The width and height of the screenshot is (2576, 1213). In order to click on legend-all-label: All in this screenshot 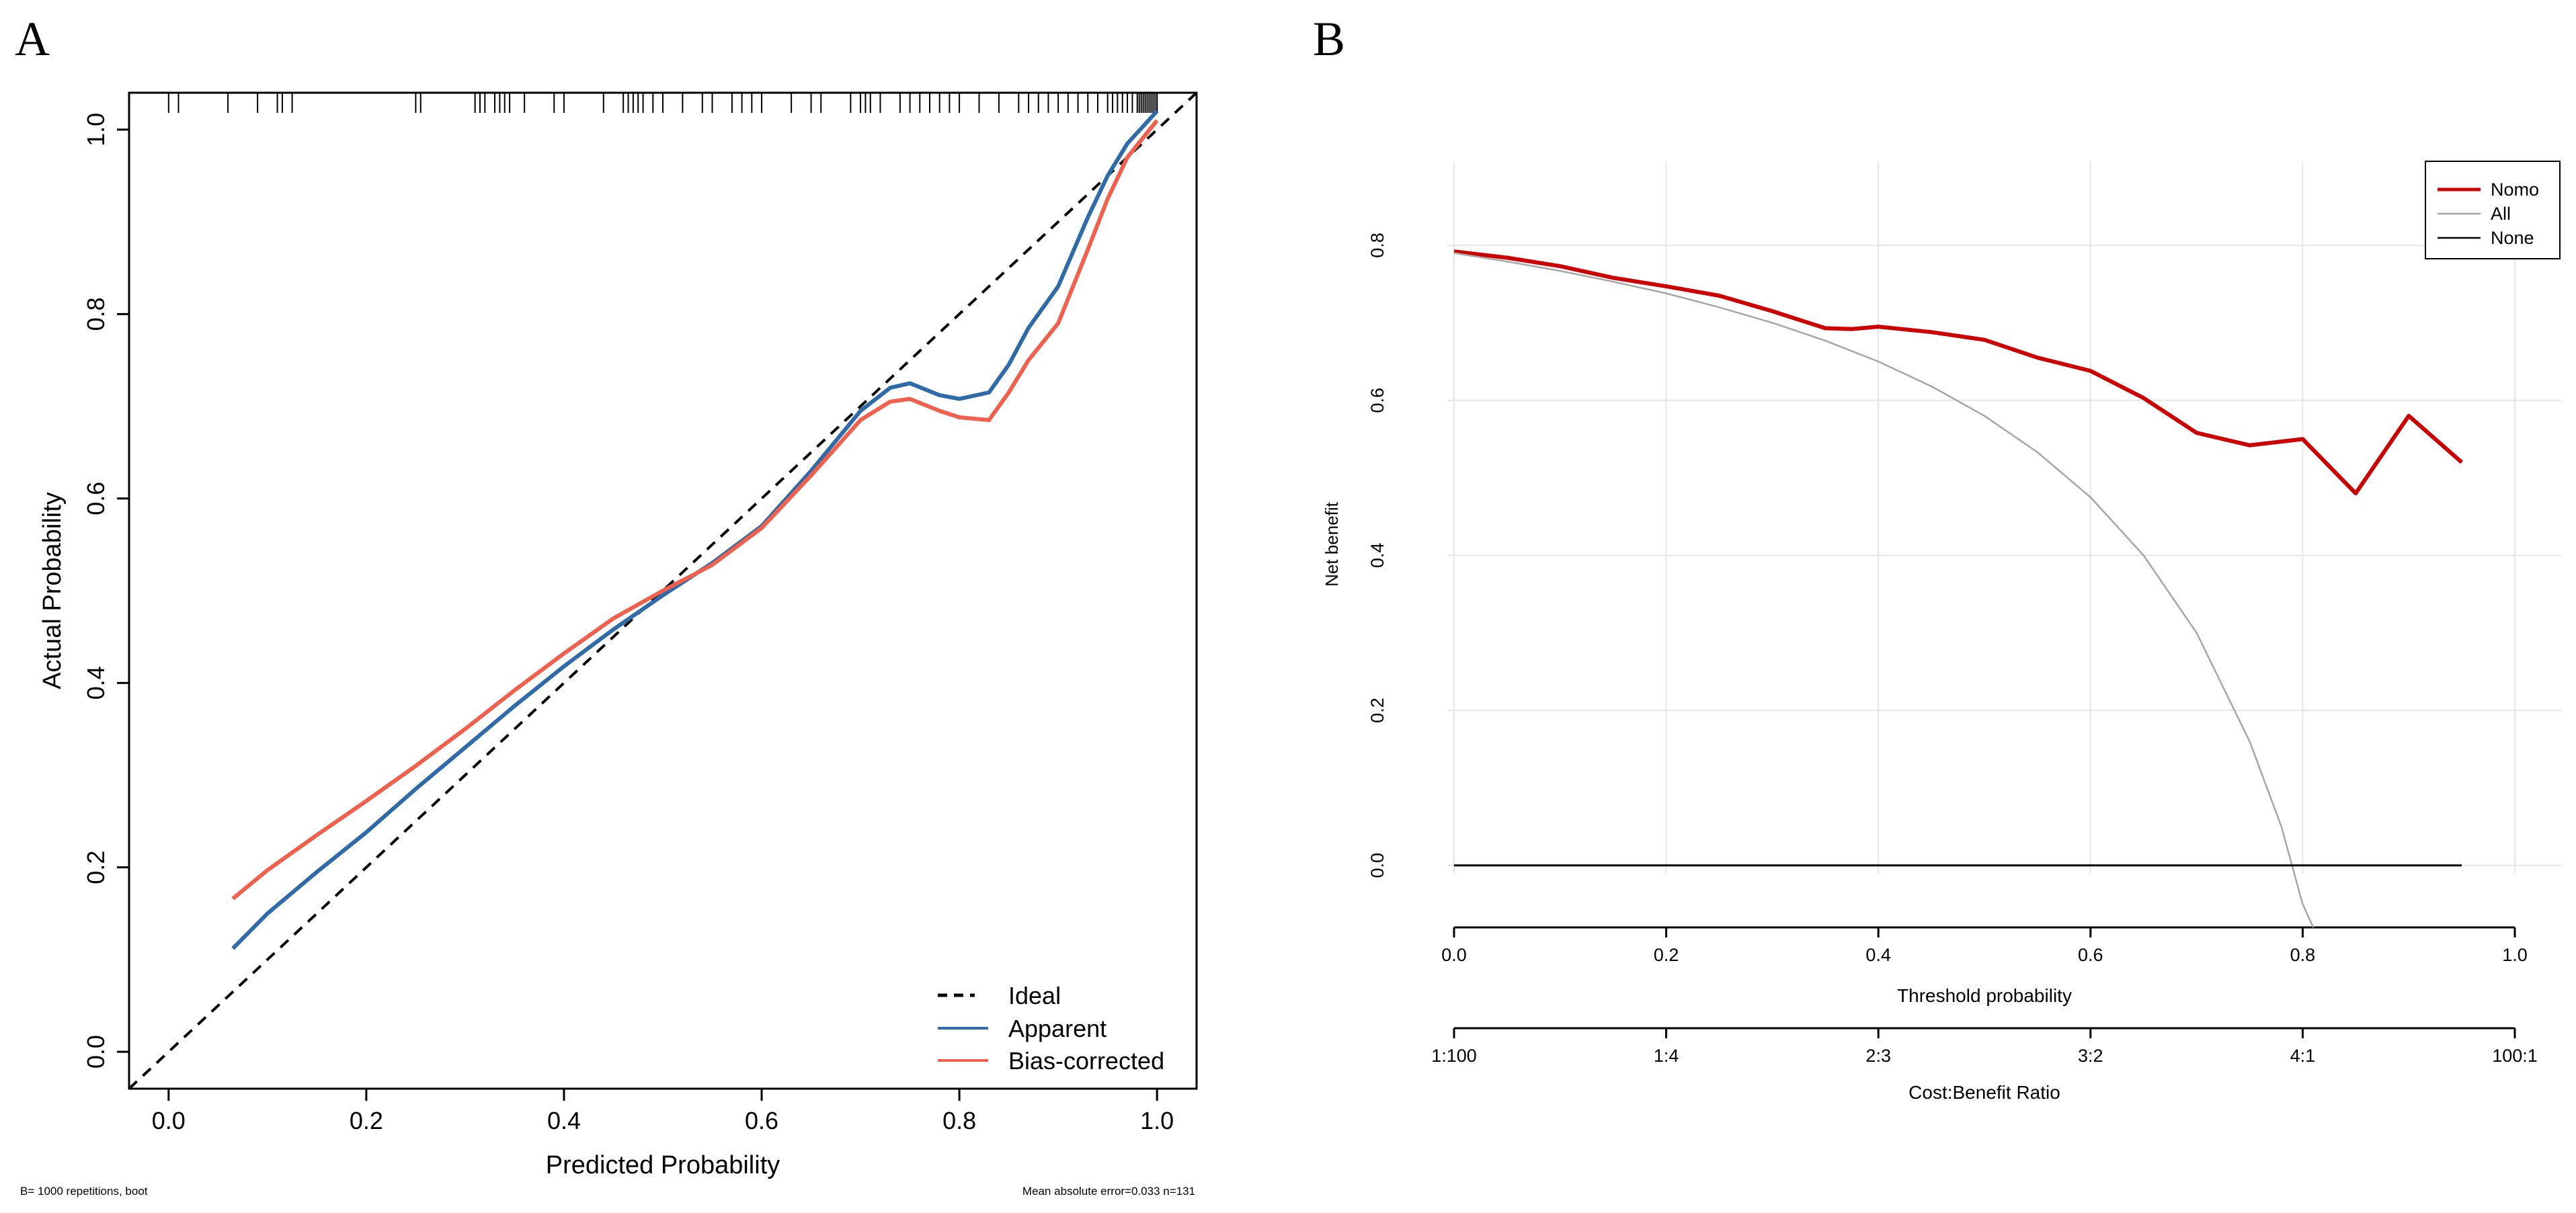, I will do `click(2501, 214)`.